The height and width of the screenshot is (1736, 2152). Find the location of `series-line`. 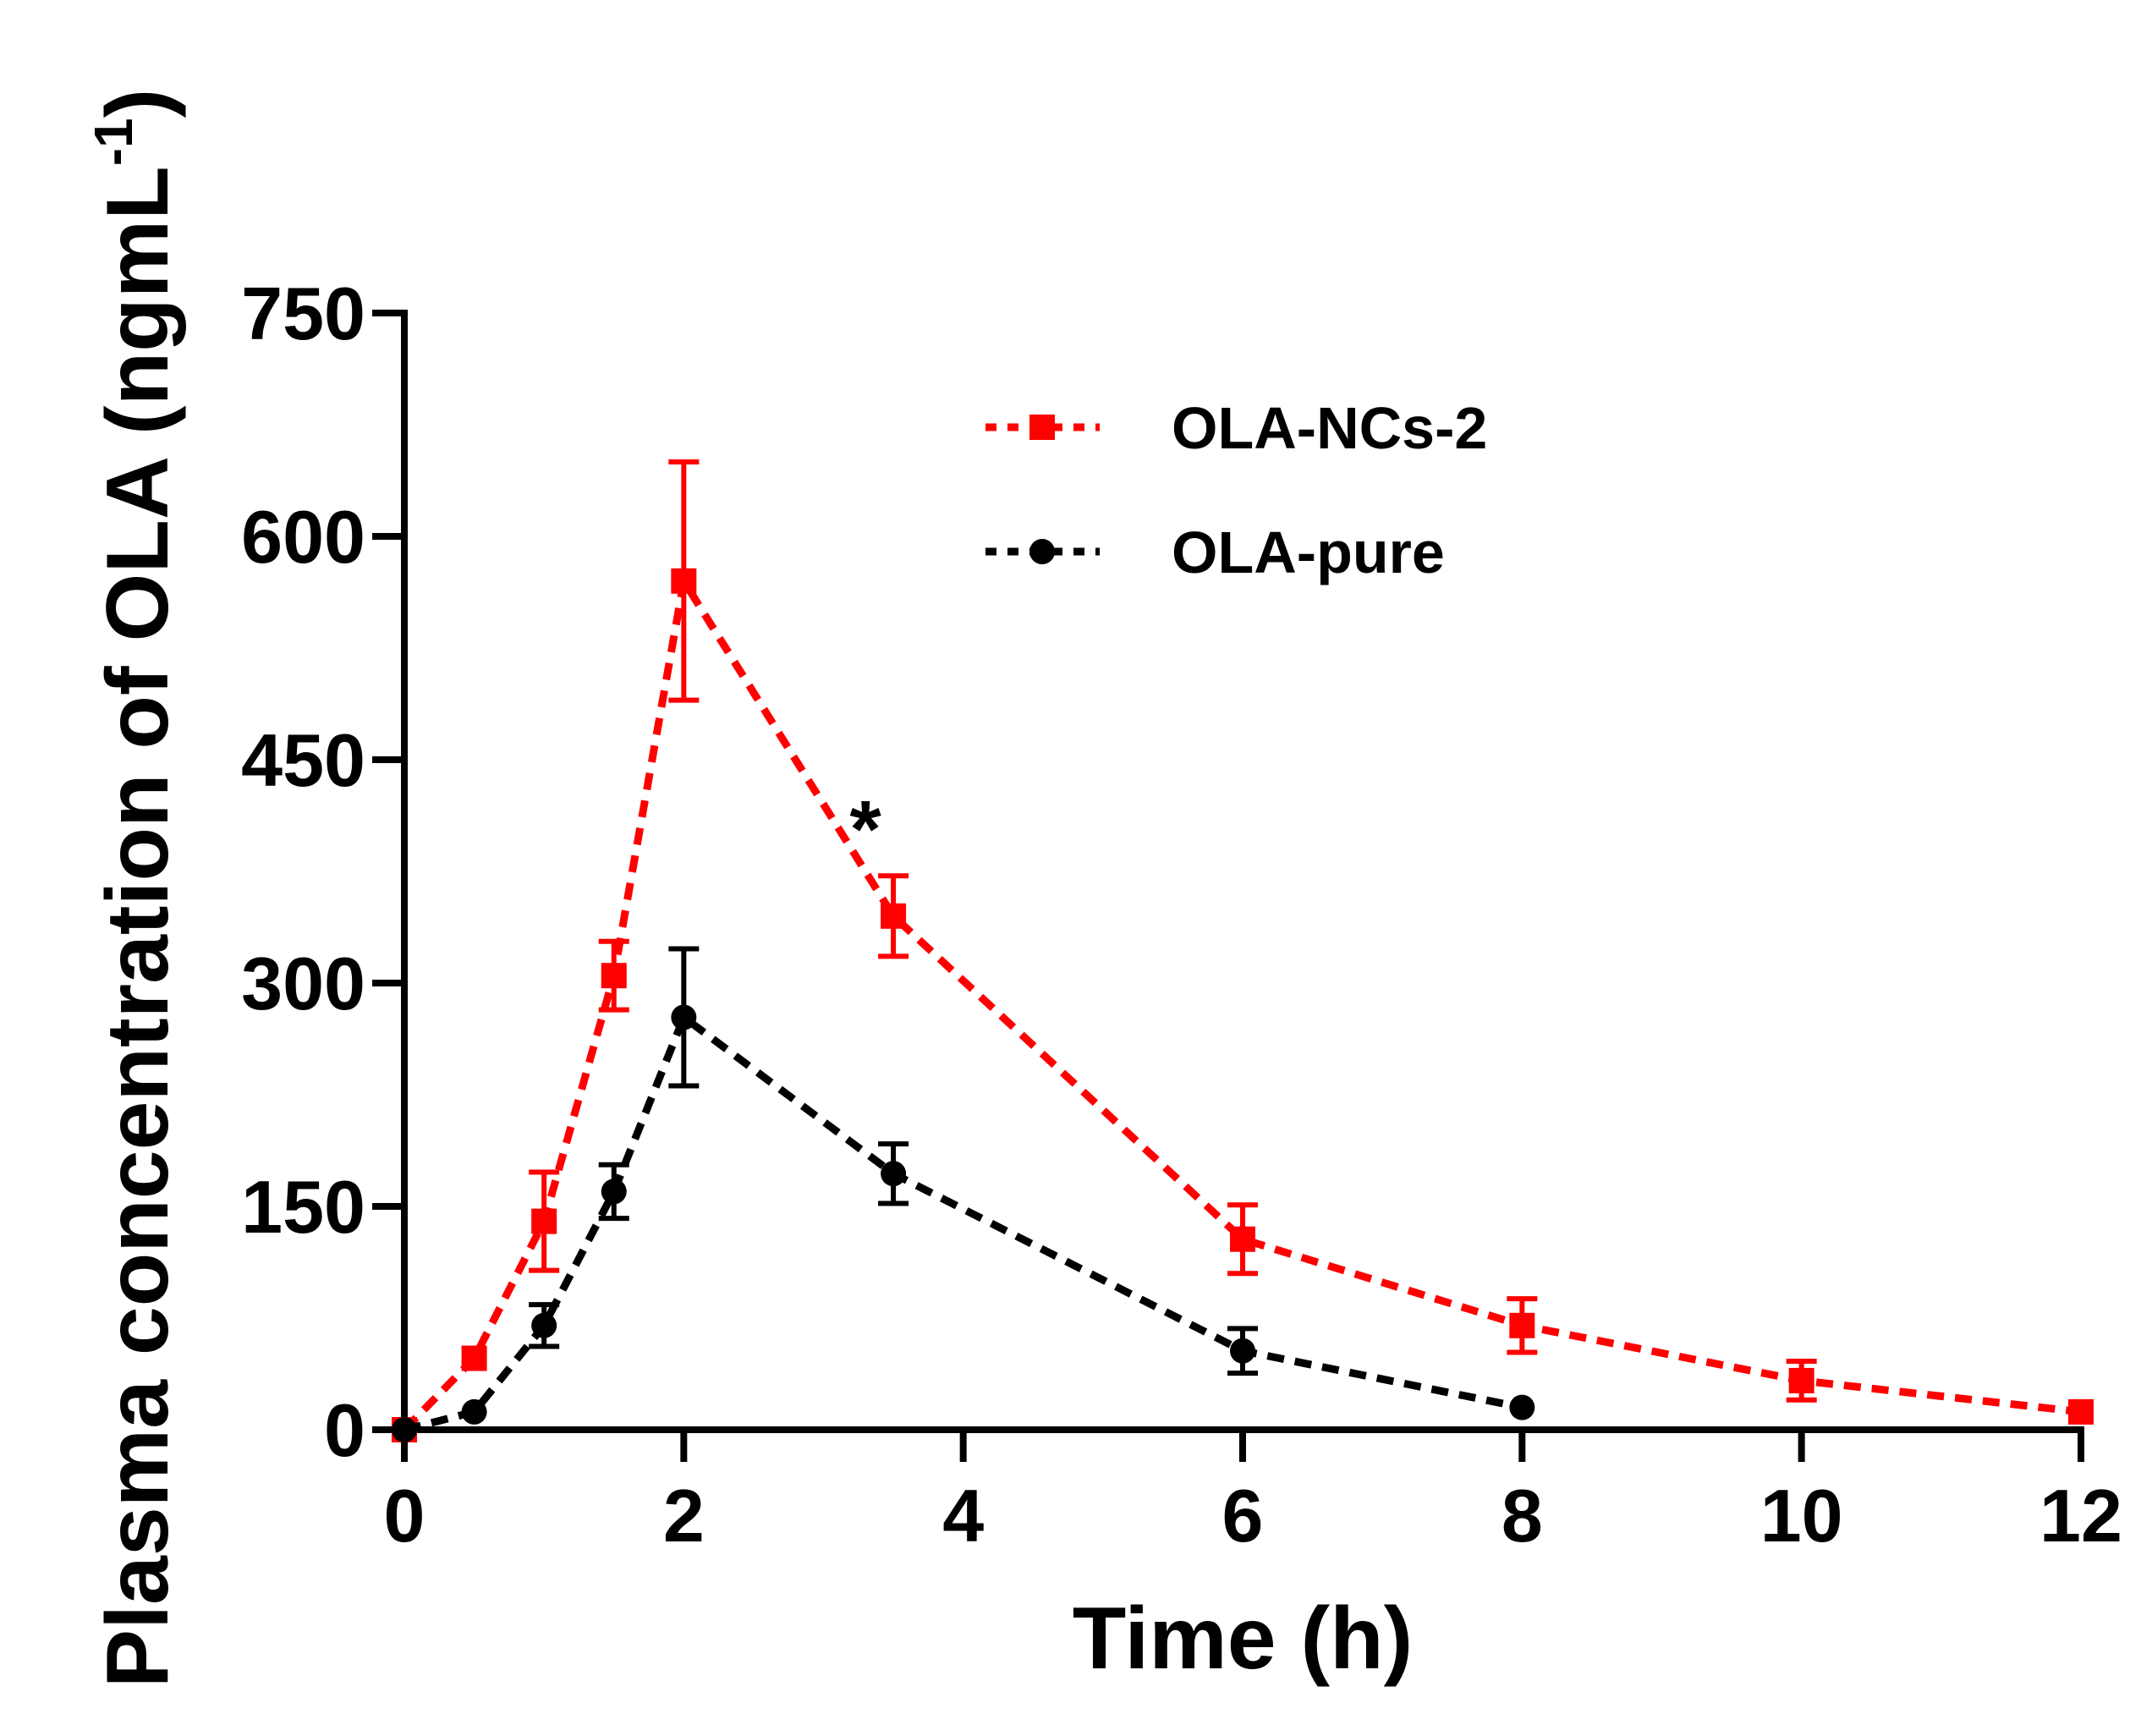

series-line is located at coordinates (963, 1222).